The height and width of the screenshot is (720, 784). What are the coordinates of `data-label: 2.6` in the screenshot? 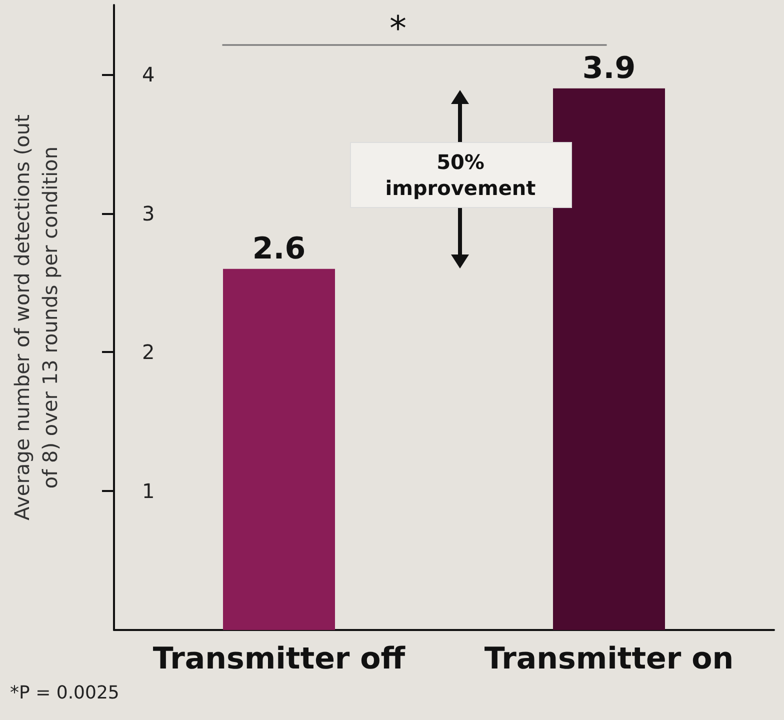 It's located at (279, 248).